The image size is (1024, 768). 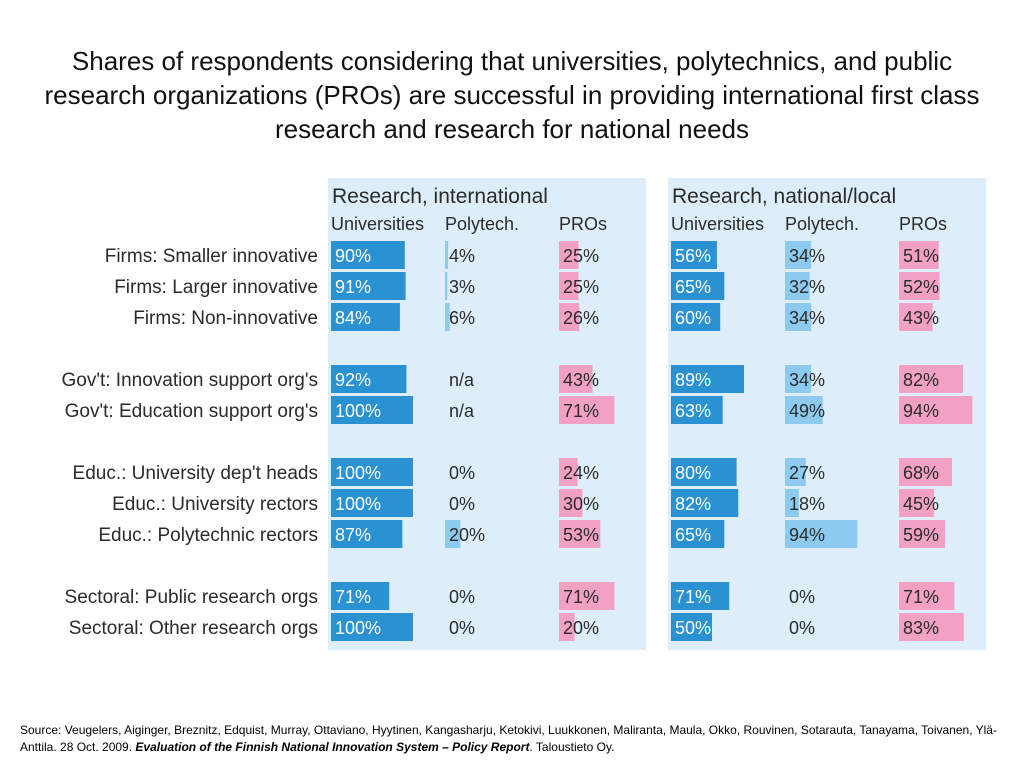 I want to click on row-label: Firms: Smaller innovative, so click(x=211, y=256).